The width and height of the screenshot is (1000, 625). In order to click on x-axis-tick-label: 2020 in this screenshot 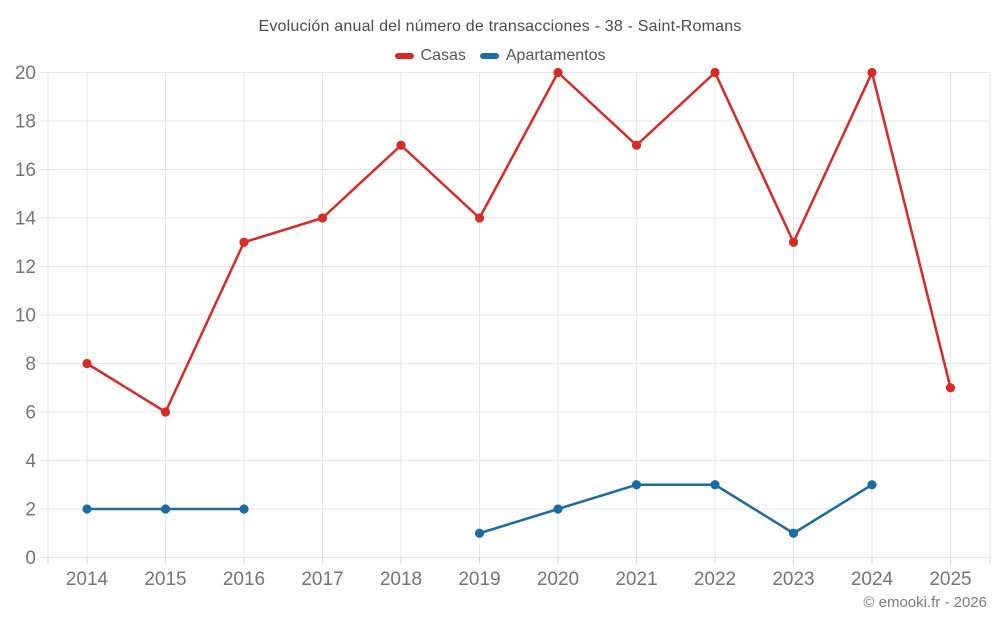, I will do `click(558, 579)`.